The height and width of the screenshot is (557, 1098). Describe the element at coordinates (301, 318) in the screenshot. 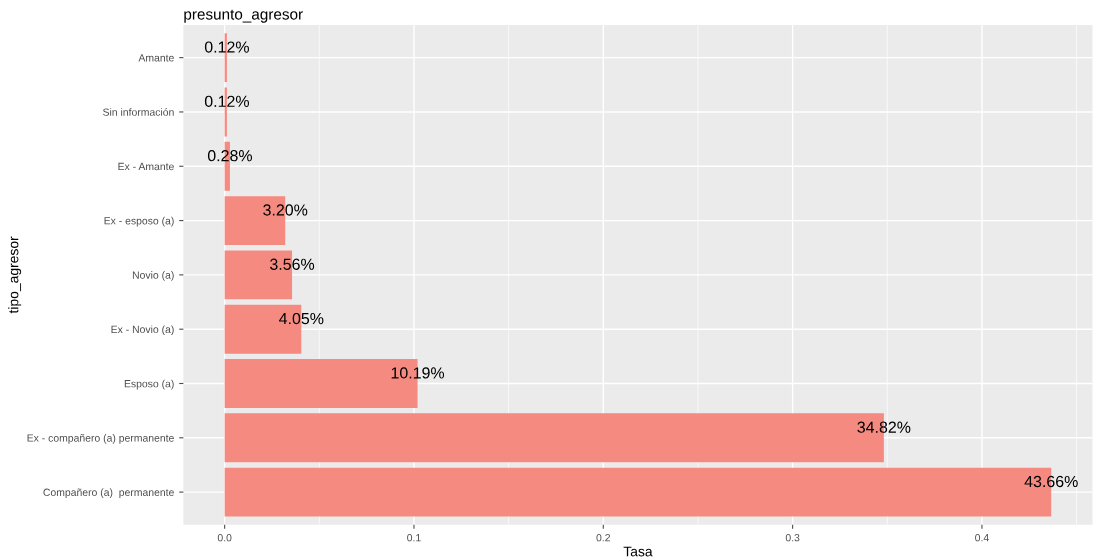

I see `data-label: 4.05%` at that location.